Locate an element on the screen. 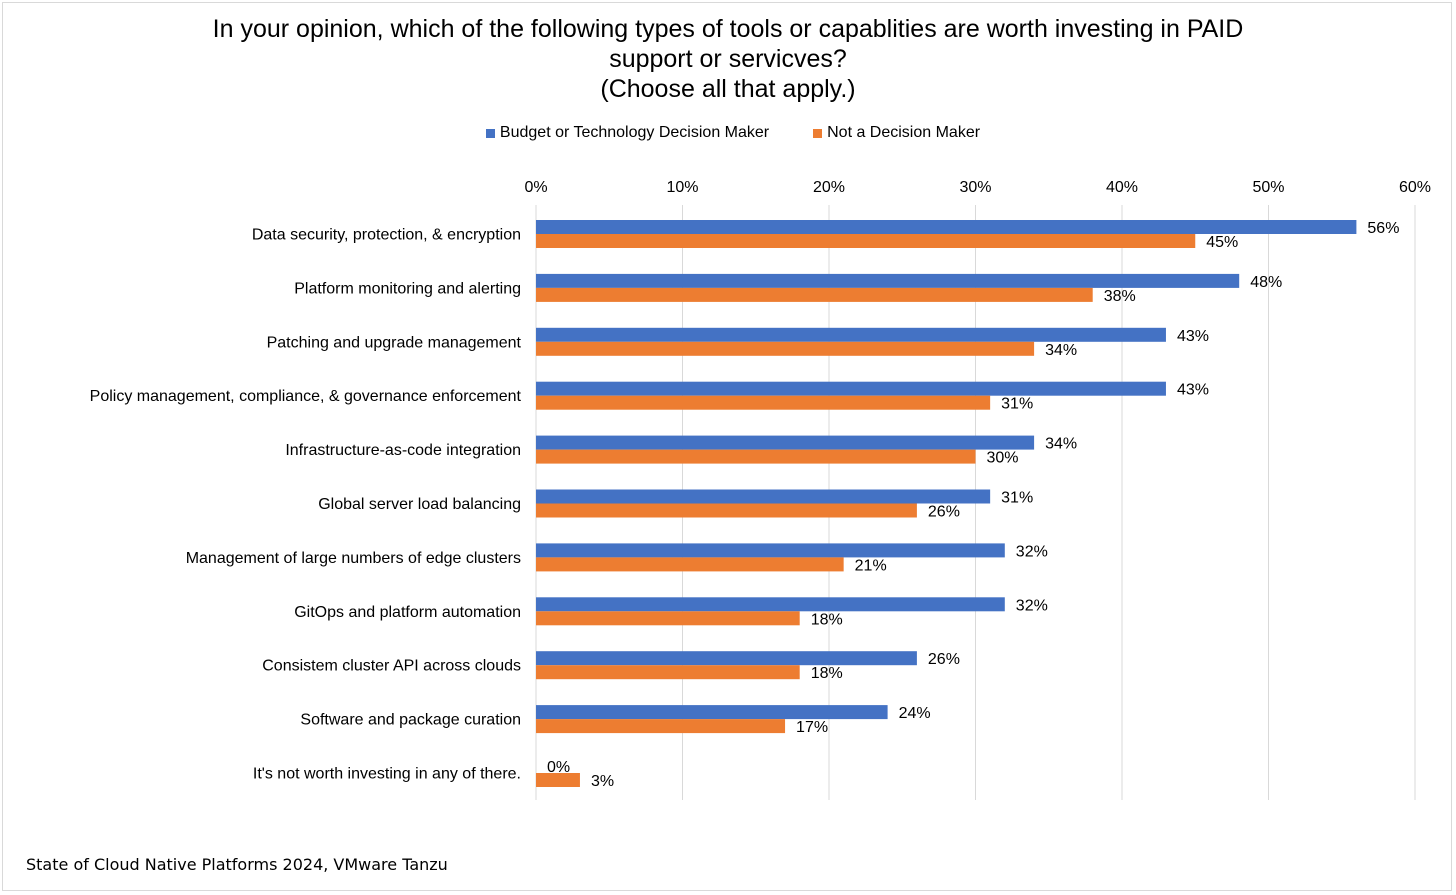 This screenshot has width=1456, height=895. legend-label-not-decision-maker: Not a Decision Maker is located at coordinates (904, 132).